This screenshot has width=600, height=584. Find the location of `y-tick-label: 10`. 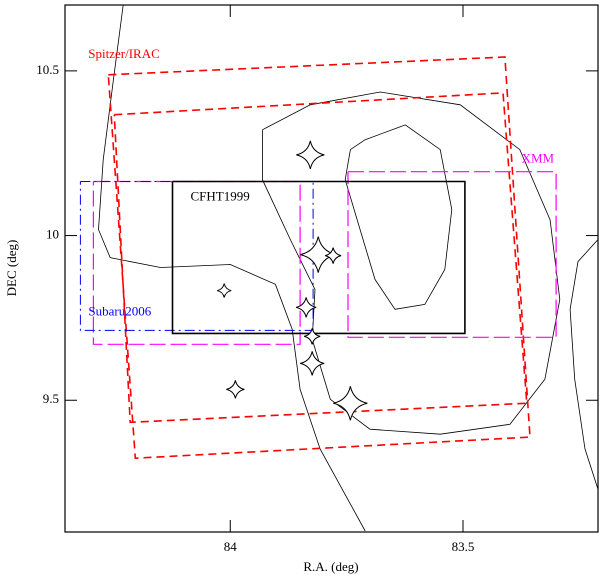

y-tick-label: 10 is located at coordinates (52, 234).